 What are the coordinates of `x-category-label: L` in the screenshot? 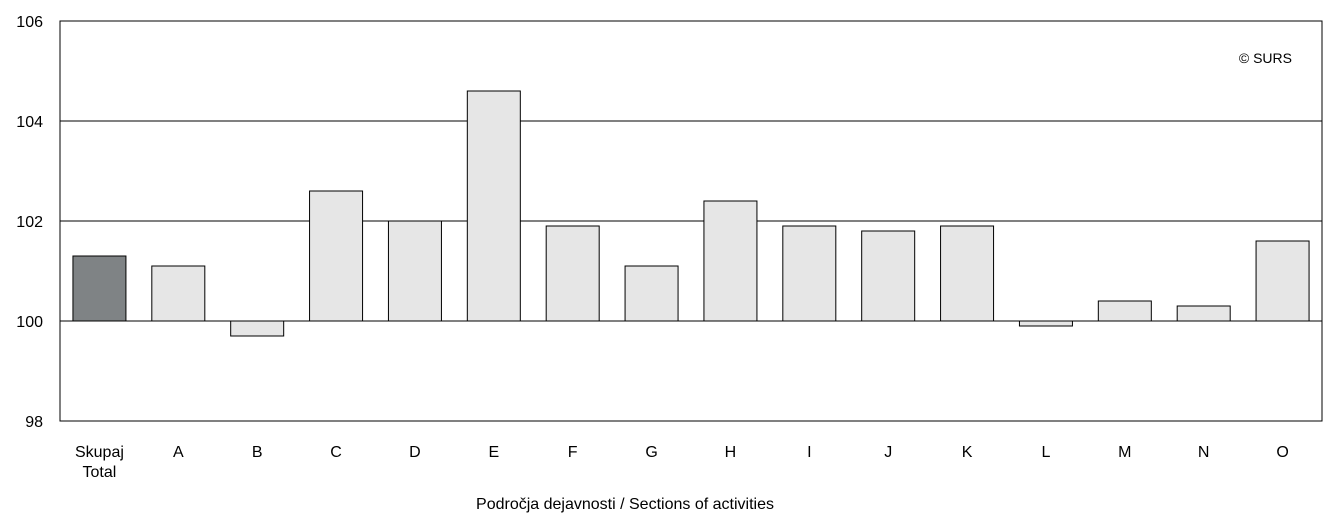 It's located at (1045, 452).